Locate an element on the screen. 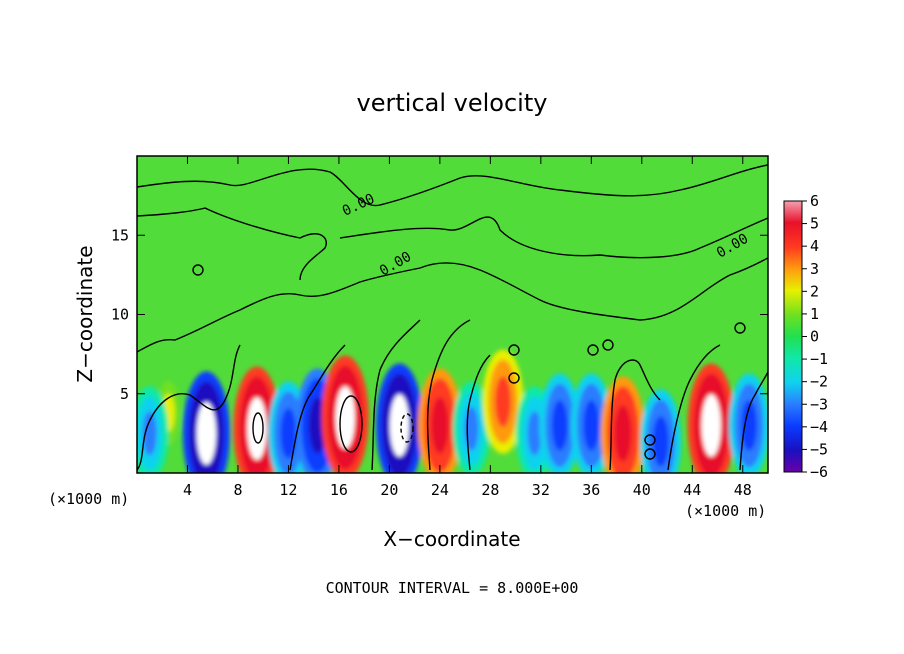 This screenshot has height=654, width=904. x-axis-title: X−coordinate is located at coordinates (451, 539).